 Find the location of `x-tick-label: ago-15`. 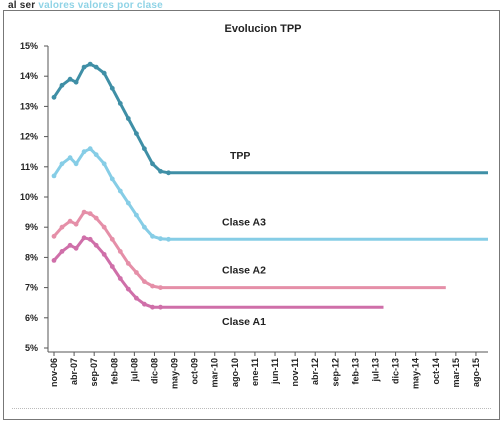

x-tick-label: ago-15 is located at coordinates (476, 372).